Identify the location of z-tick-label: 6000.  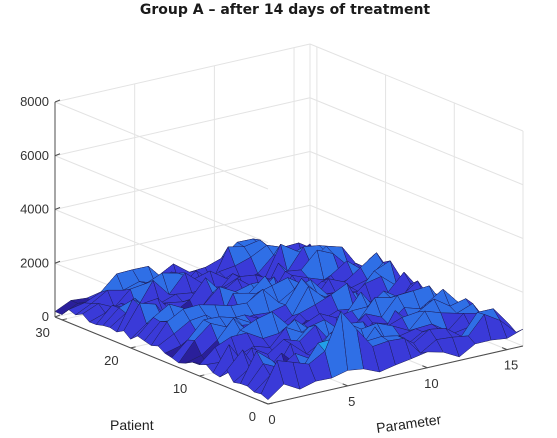
(34, 155).